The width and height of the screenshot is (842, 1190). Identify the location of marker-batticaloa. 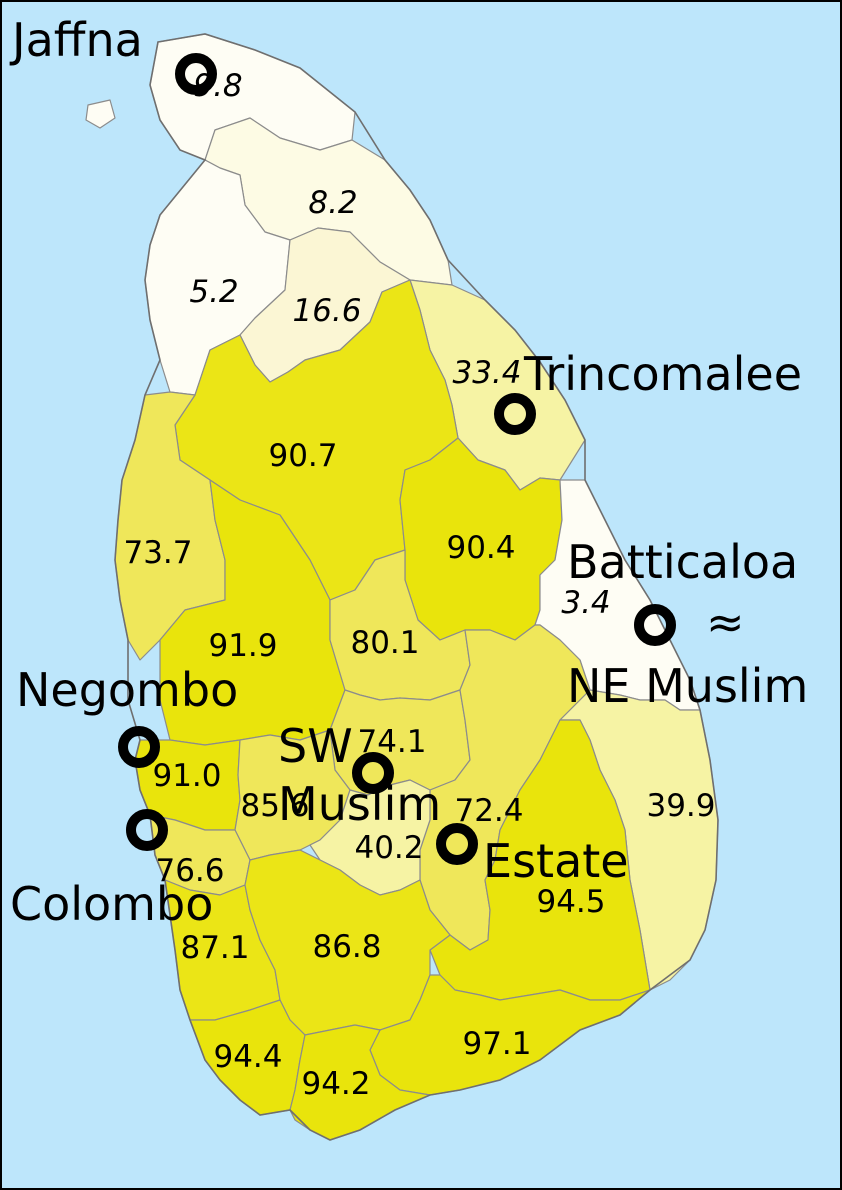
(655, 625).